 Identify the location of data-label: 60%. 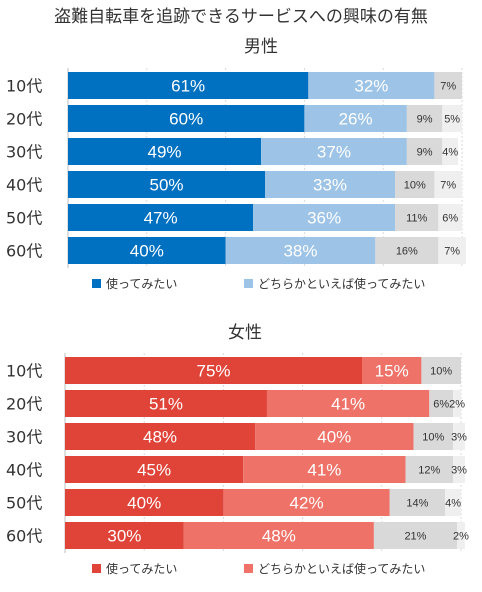
(186, 119).